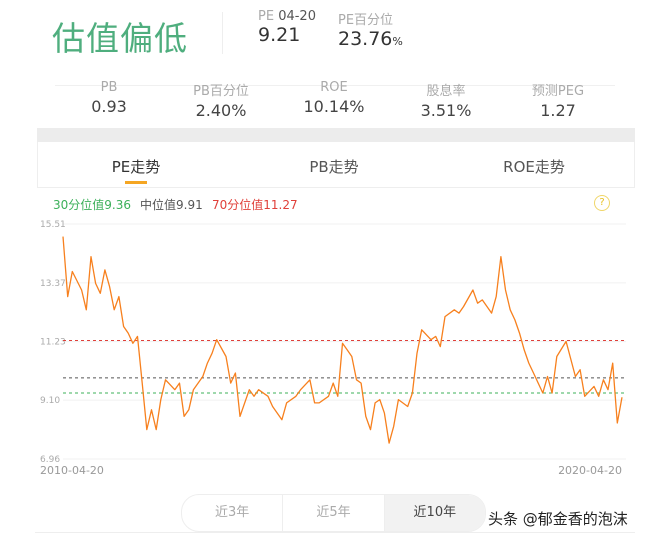 The width and height of the screenshot is (660, 540). I want to click on pe-label: PE, so click(266, 16).